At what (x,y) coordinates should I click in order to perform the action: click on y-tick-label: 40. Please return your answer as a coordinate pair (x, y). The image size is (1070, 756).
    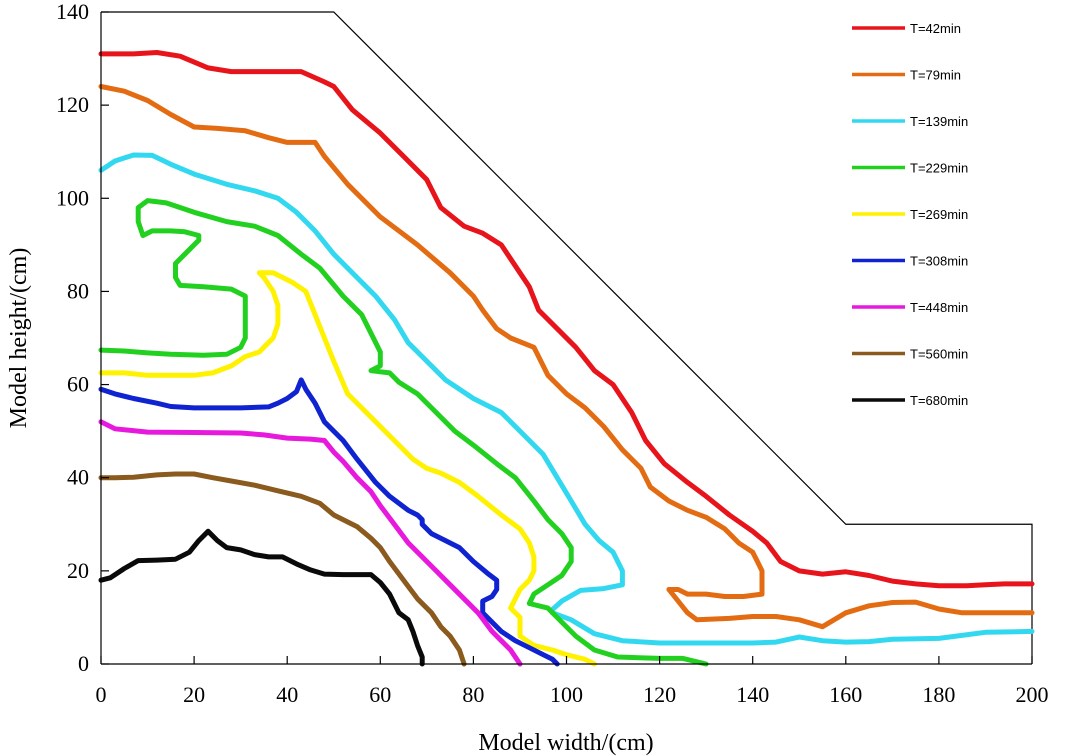
    Looking at the image, I should click on (78, 477).